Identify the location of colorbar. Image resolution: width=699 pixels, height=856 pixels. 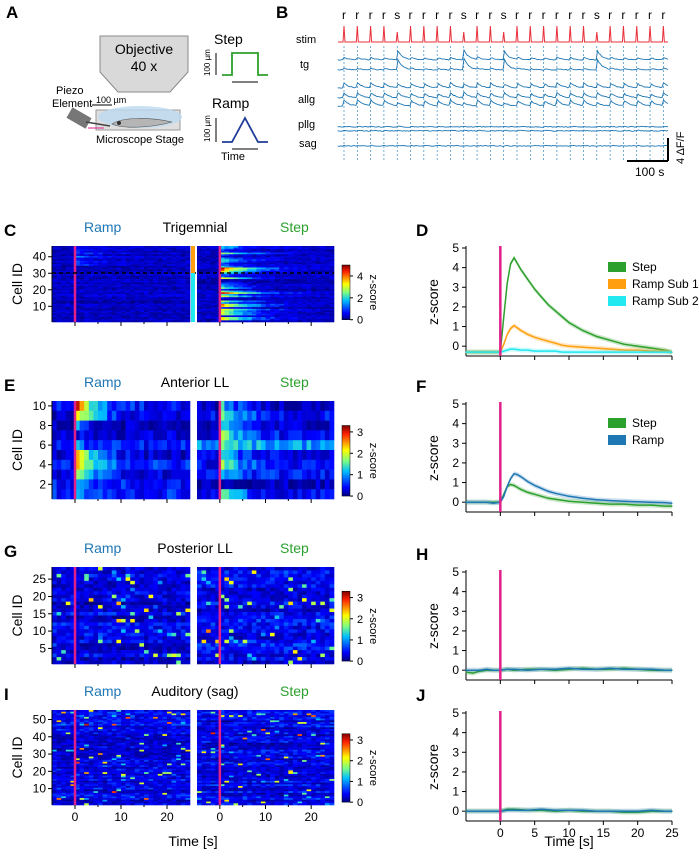
(346, 461).